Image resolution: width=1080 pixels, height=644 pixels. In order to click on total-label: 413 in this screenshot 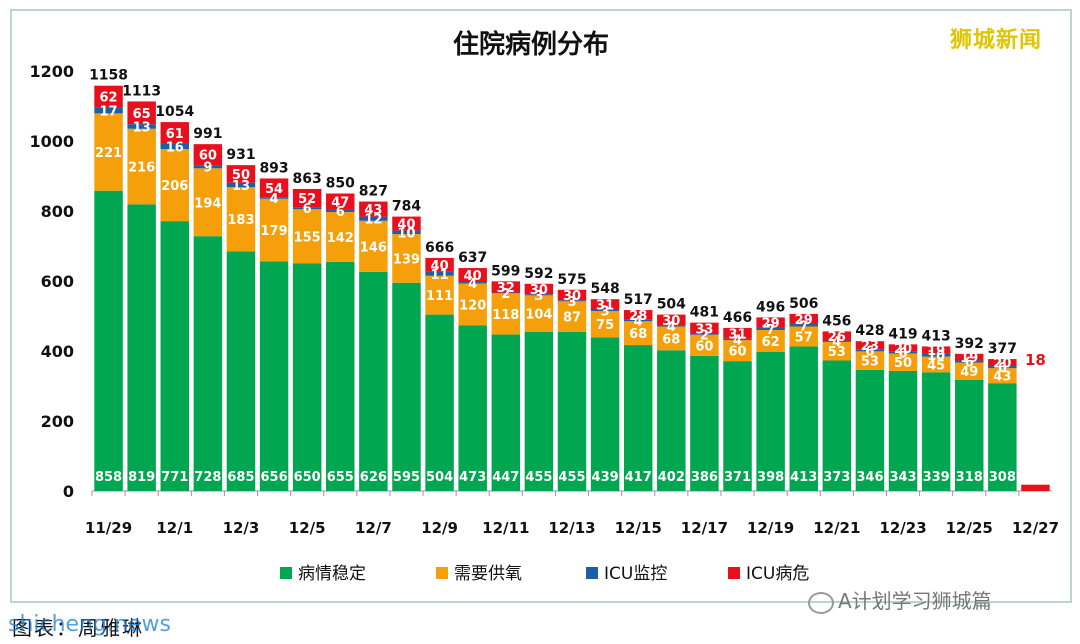, I will do `click(936, 336)`.